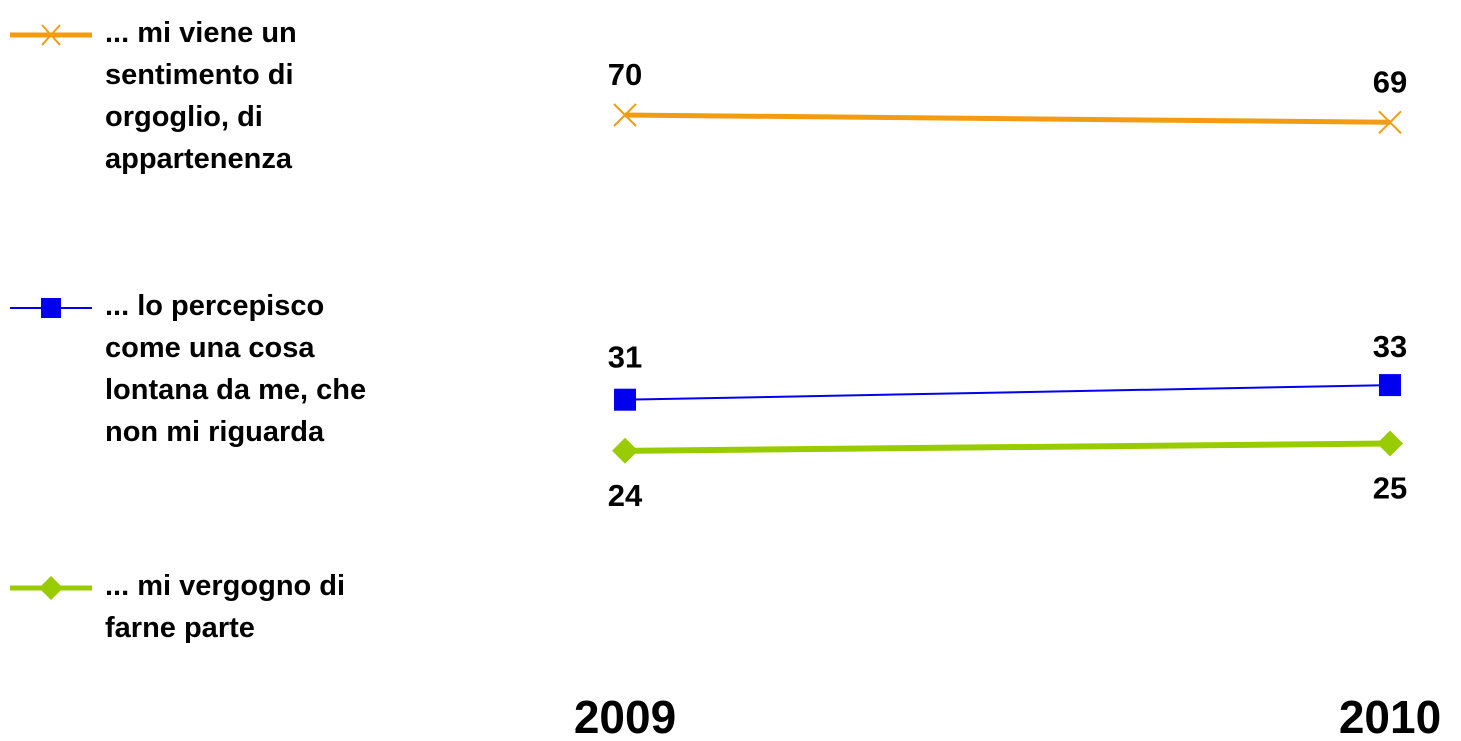  What do you see at coordinates (1390, 346) in the screenshot?
I see `data-label-1-1: 33` at bounding box center [1390, 346].